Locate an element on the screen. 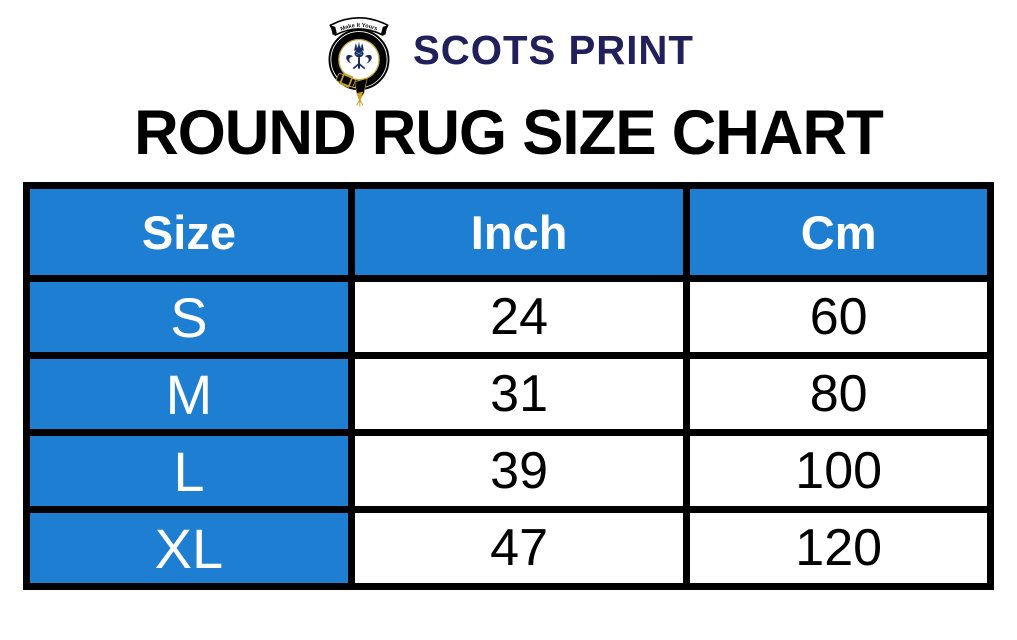 The width and height of the screenshot is (1017, 640). cm-cell: 100 is located at coordinates (838, 471).